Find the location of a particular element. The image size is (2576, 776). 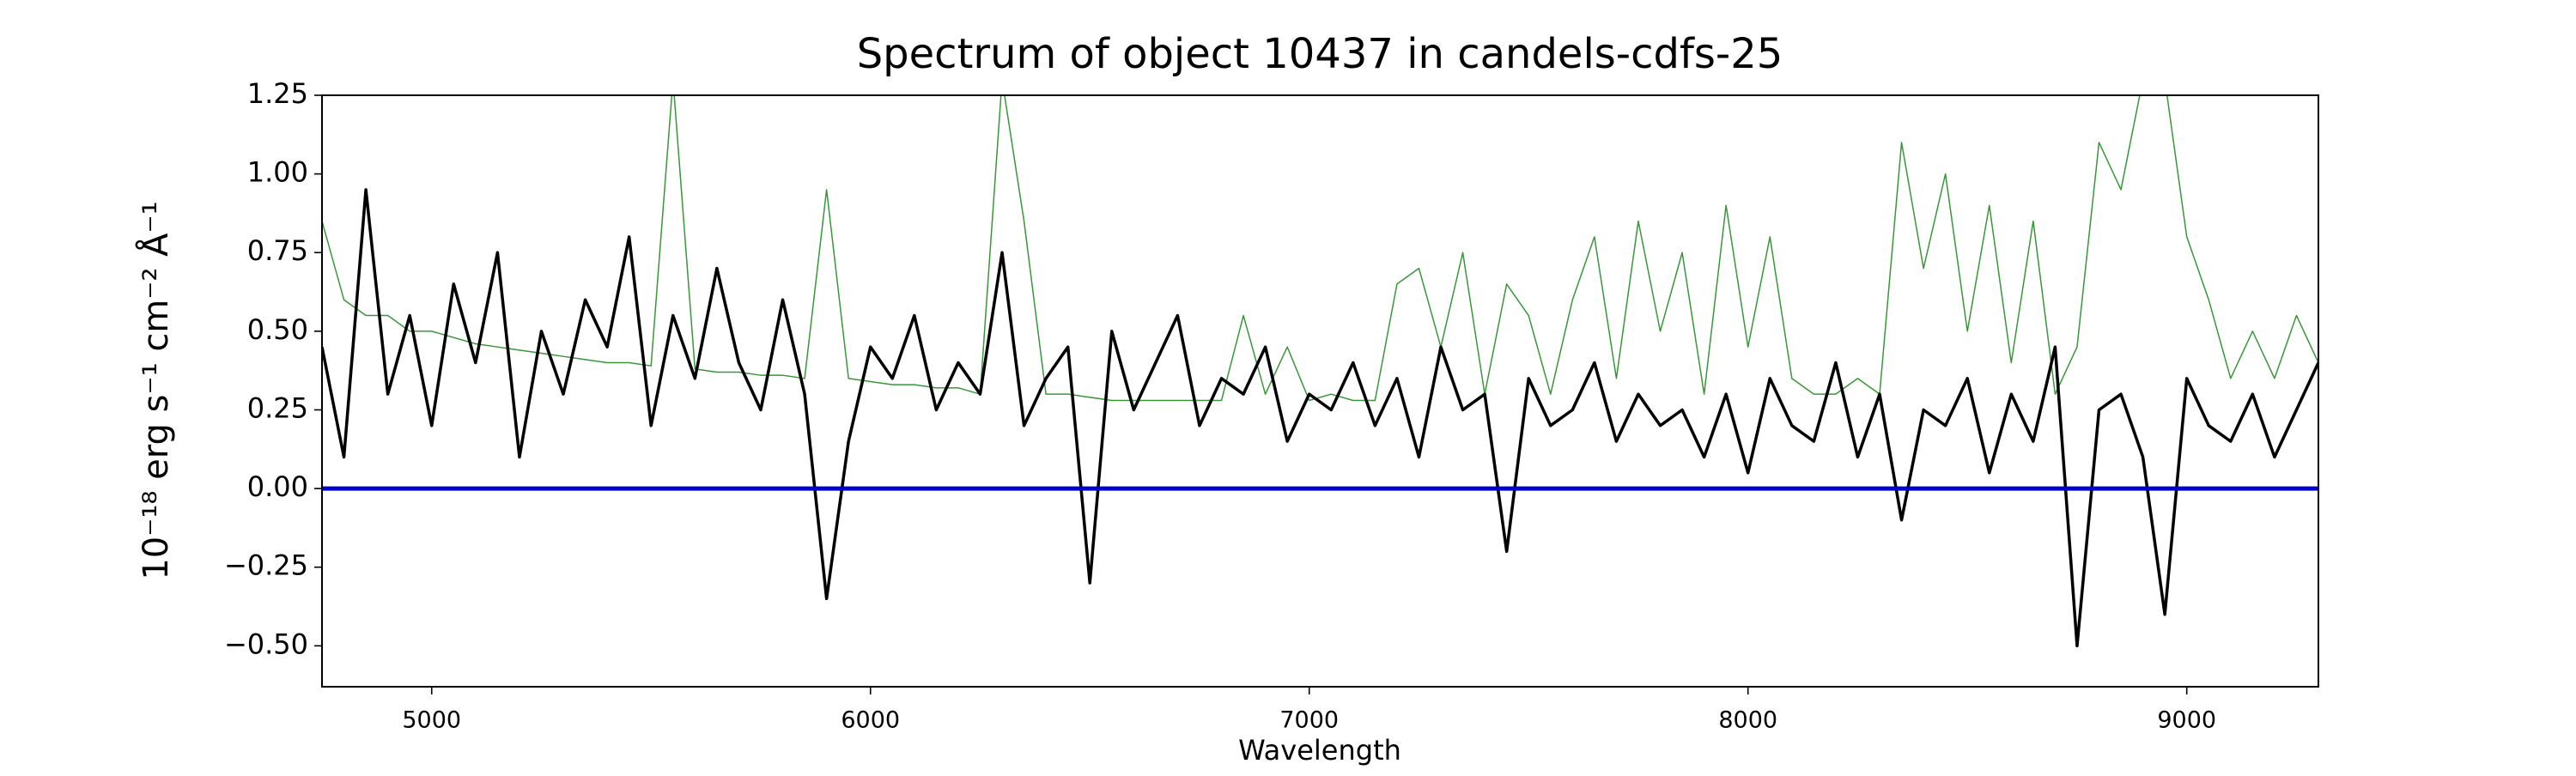

y-tick-label: −0.25 is located at coordinates (266, 566).